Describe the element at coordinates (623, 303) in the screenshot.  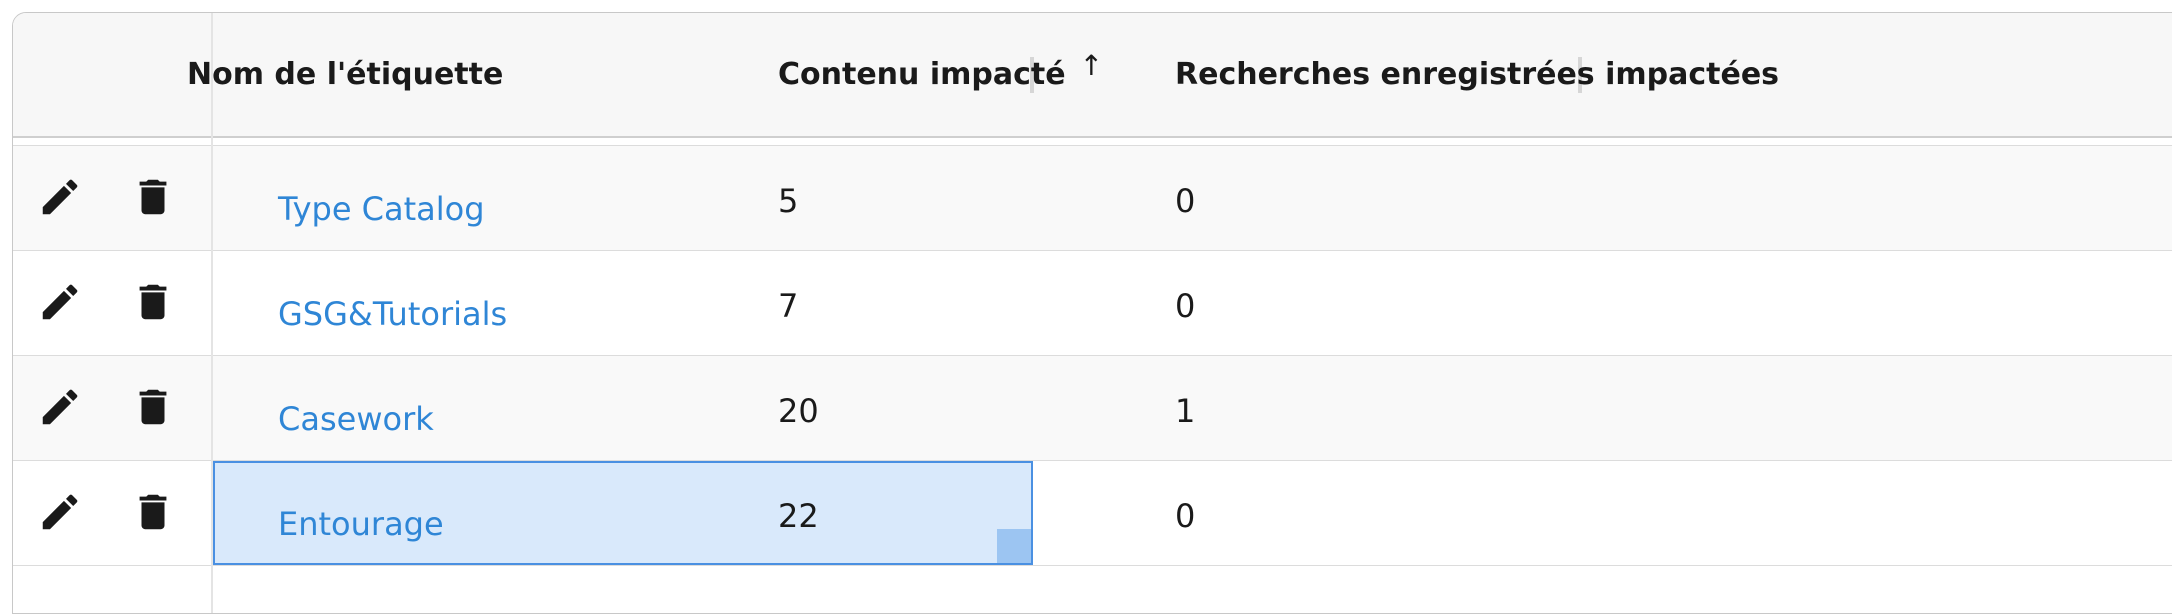
I see `tag-name-cell: GSG&Tutorials` at that location.